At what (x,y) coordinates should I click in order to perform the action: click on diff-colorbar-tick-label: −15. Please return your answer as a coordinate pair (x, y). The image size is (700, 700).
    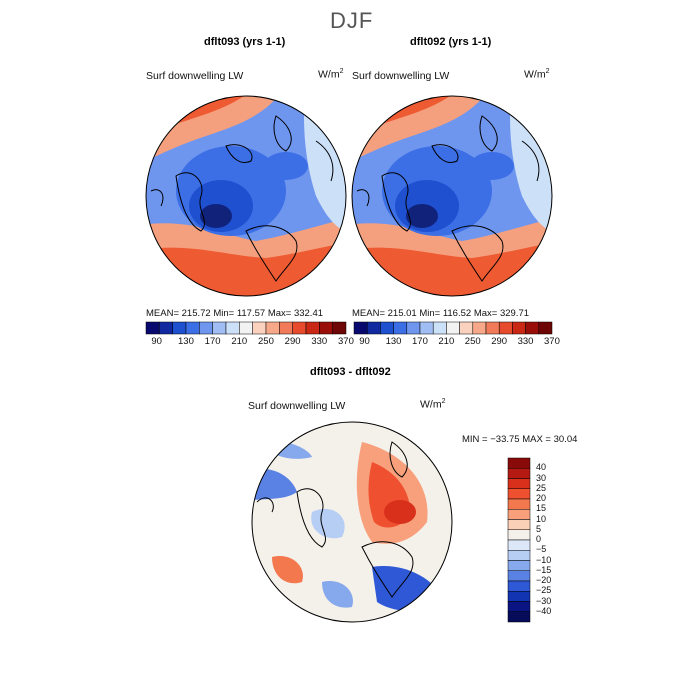
    Looking at the image, I should click on (544, 569).